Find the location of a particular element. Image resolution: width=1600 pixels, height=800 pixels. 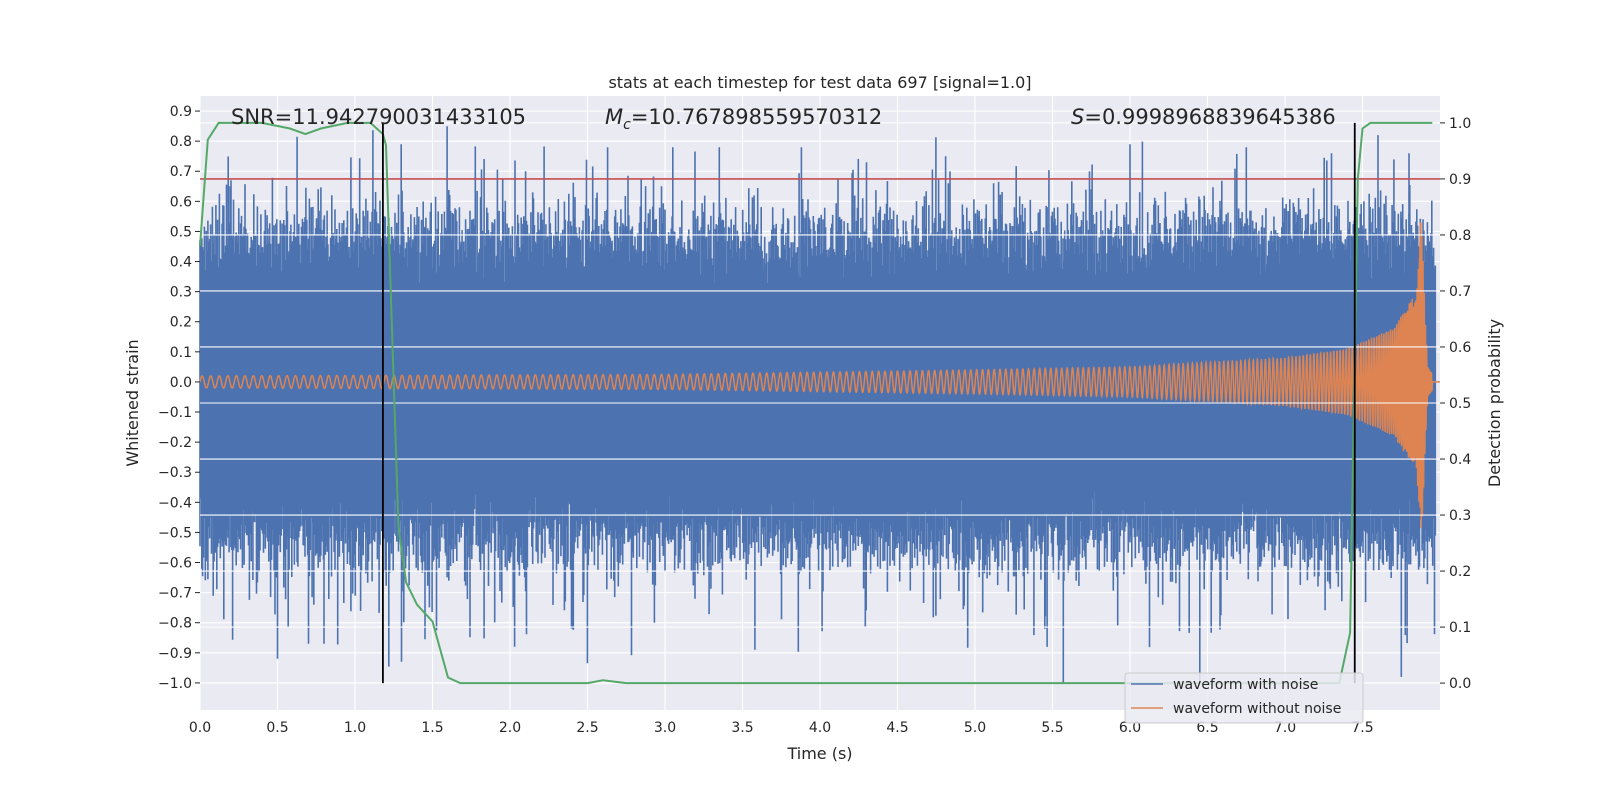

y-left-tick-label: −0.3 is located at coordinates (175, 473).